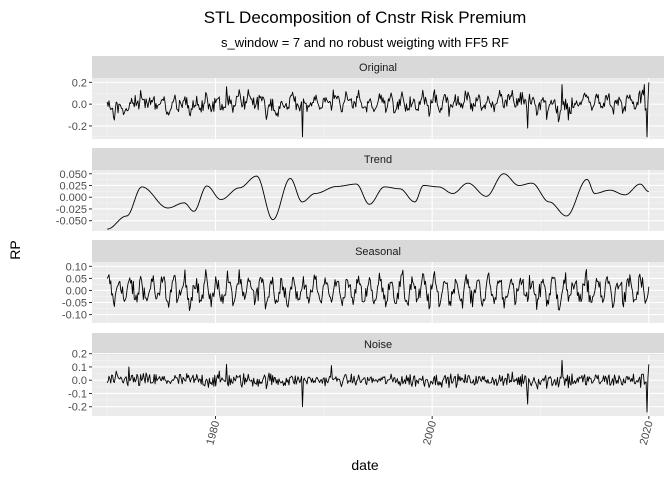 This screenshot has width=672, height=480. What do you see at coordinates (76, 291) in the screenshot?
I see `y-tick-label: 0.00` at bounding box center [76, 291].